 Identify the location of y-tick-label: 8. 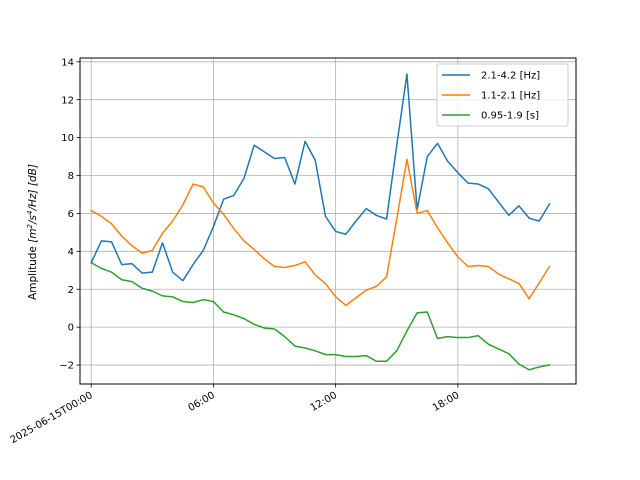
(71, 176).